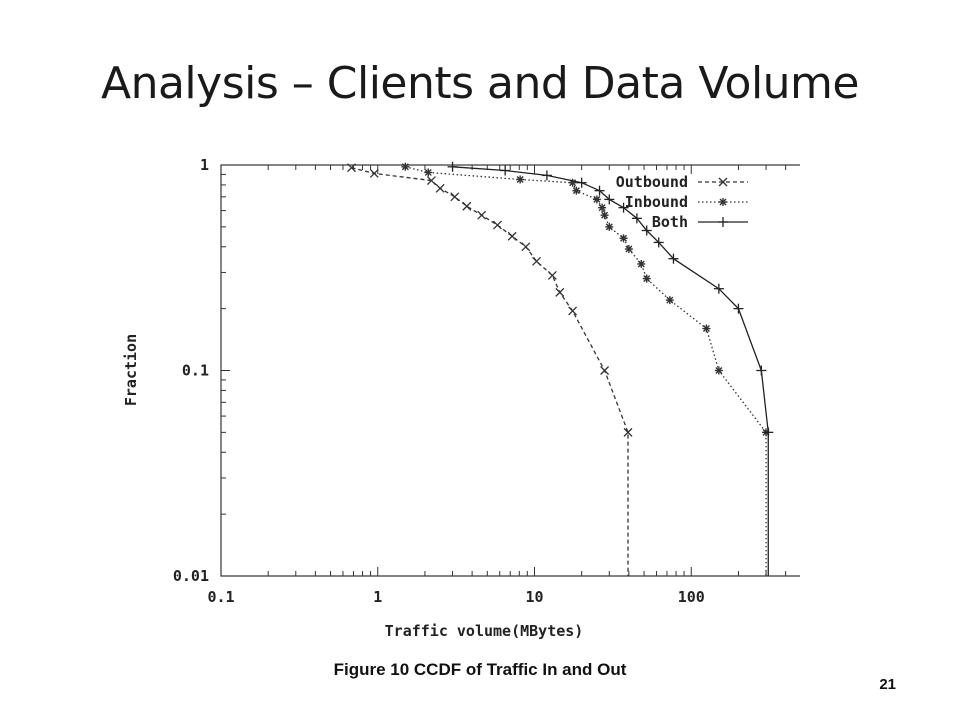 The image size is (960, 720). Describe the element at coordinates (652, 182) in the screenshot. I see `legend-label-outbound: Outbound` at that location.